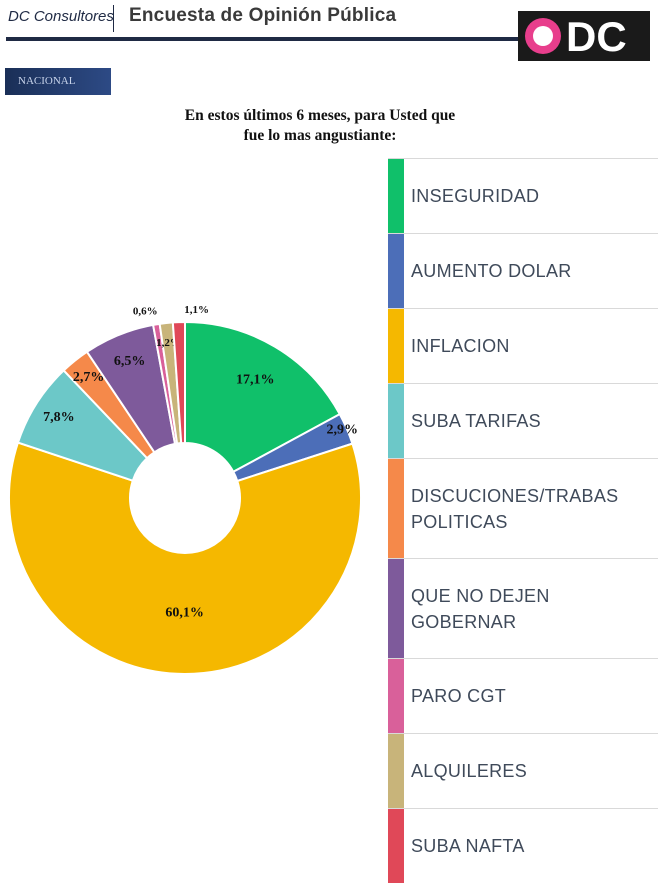 The height and width of the screenshot is (883, 658). What do you see at coordinates (343, 430) in the screenshot?
I see `data-label-aumento-dolar: 2,9%` at bounding box center [343, 430].